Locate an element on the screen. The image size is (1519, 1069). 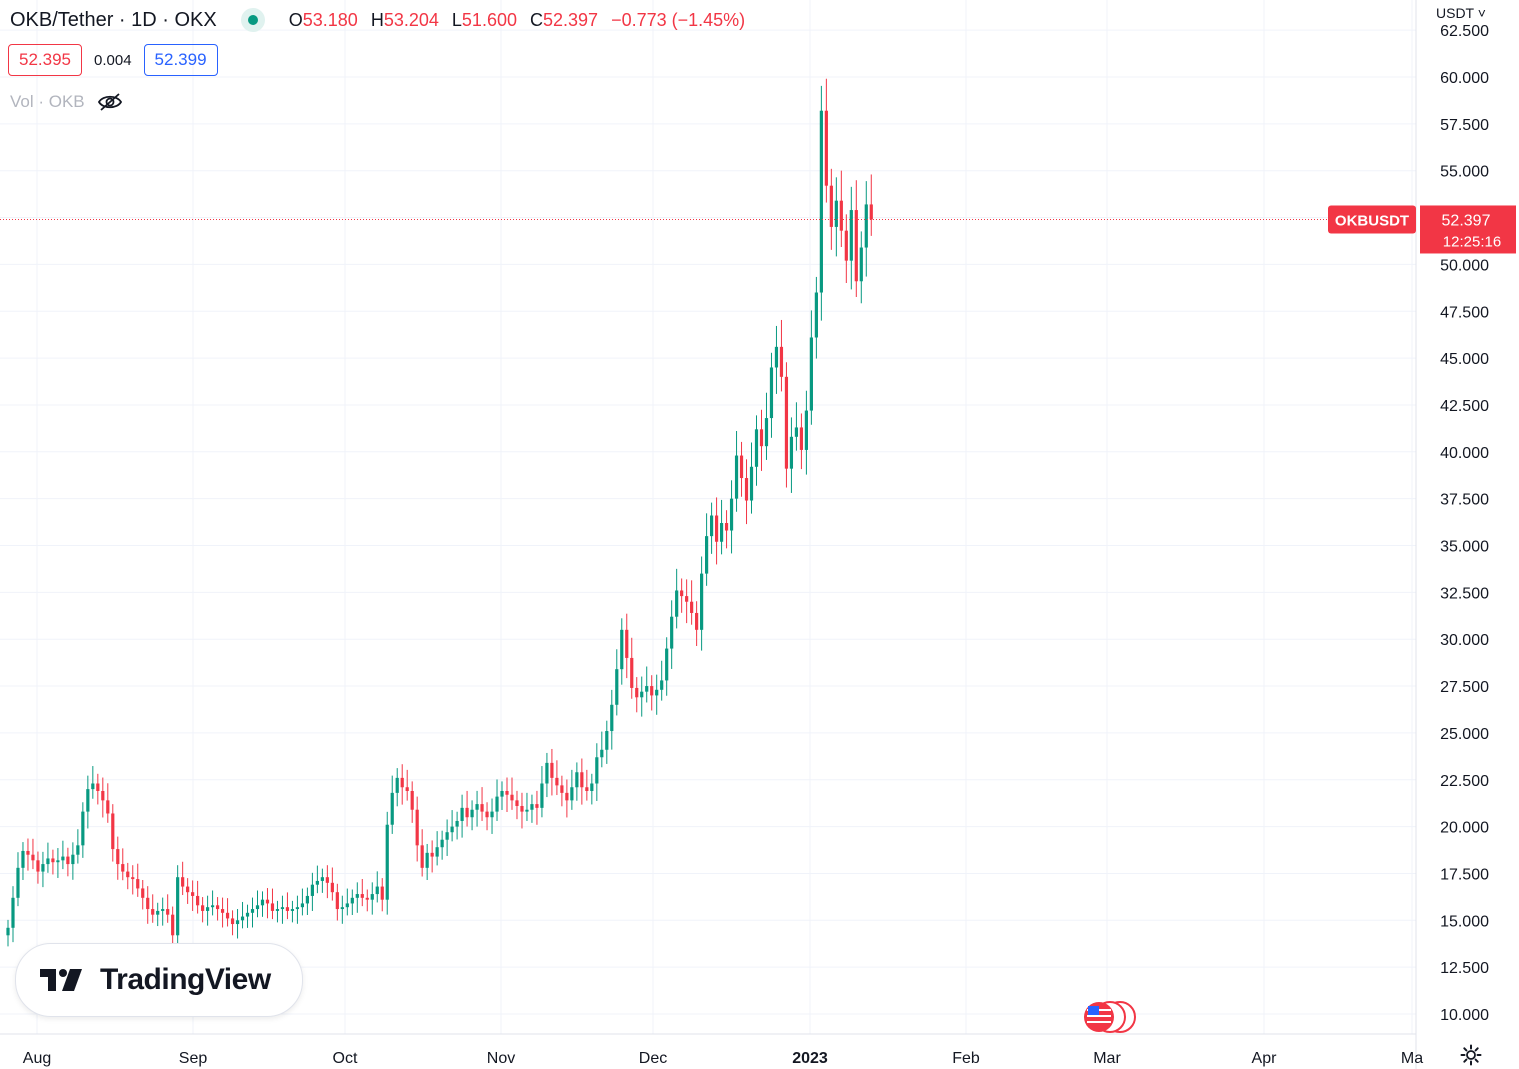
currency-dropdown: USDT ˅ is located at coordinates (1461, 13).